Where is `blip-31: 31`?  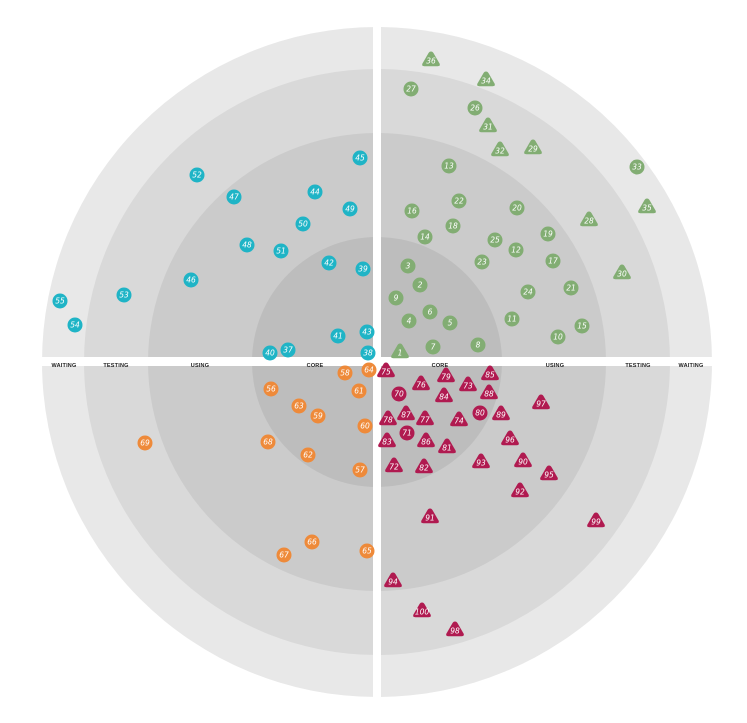 blip-31: 31 is located at coordinates (488, 125).